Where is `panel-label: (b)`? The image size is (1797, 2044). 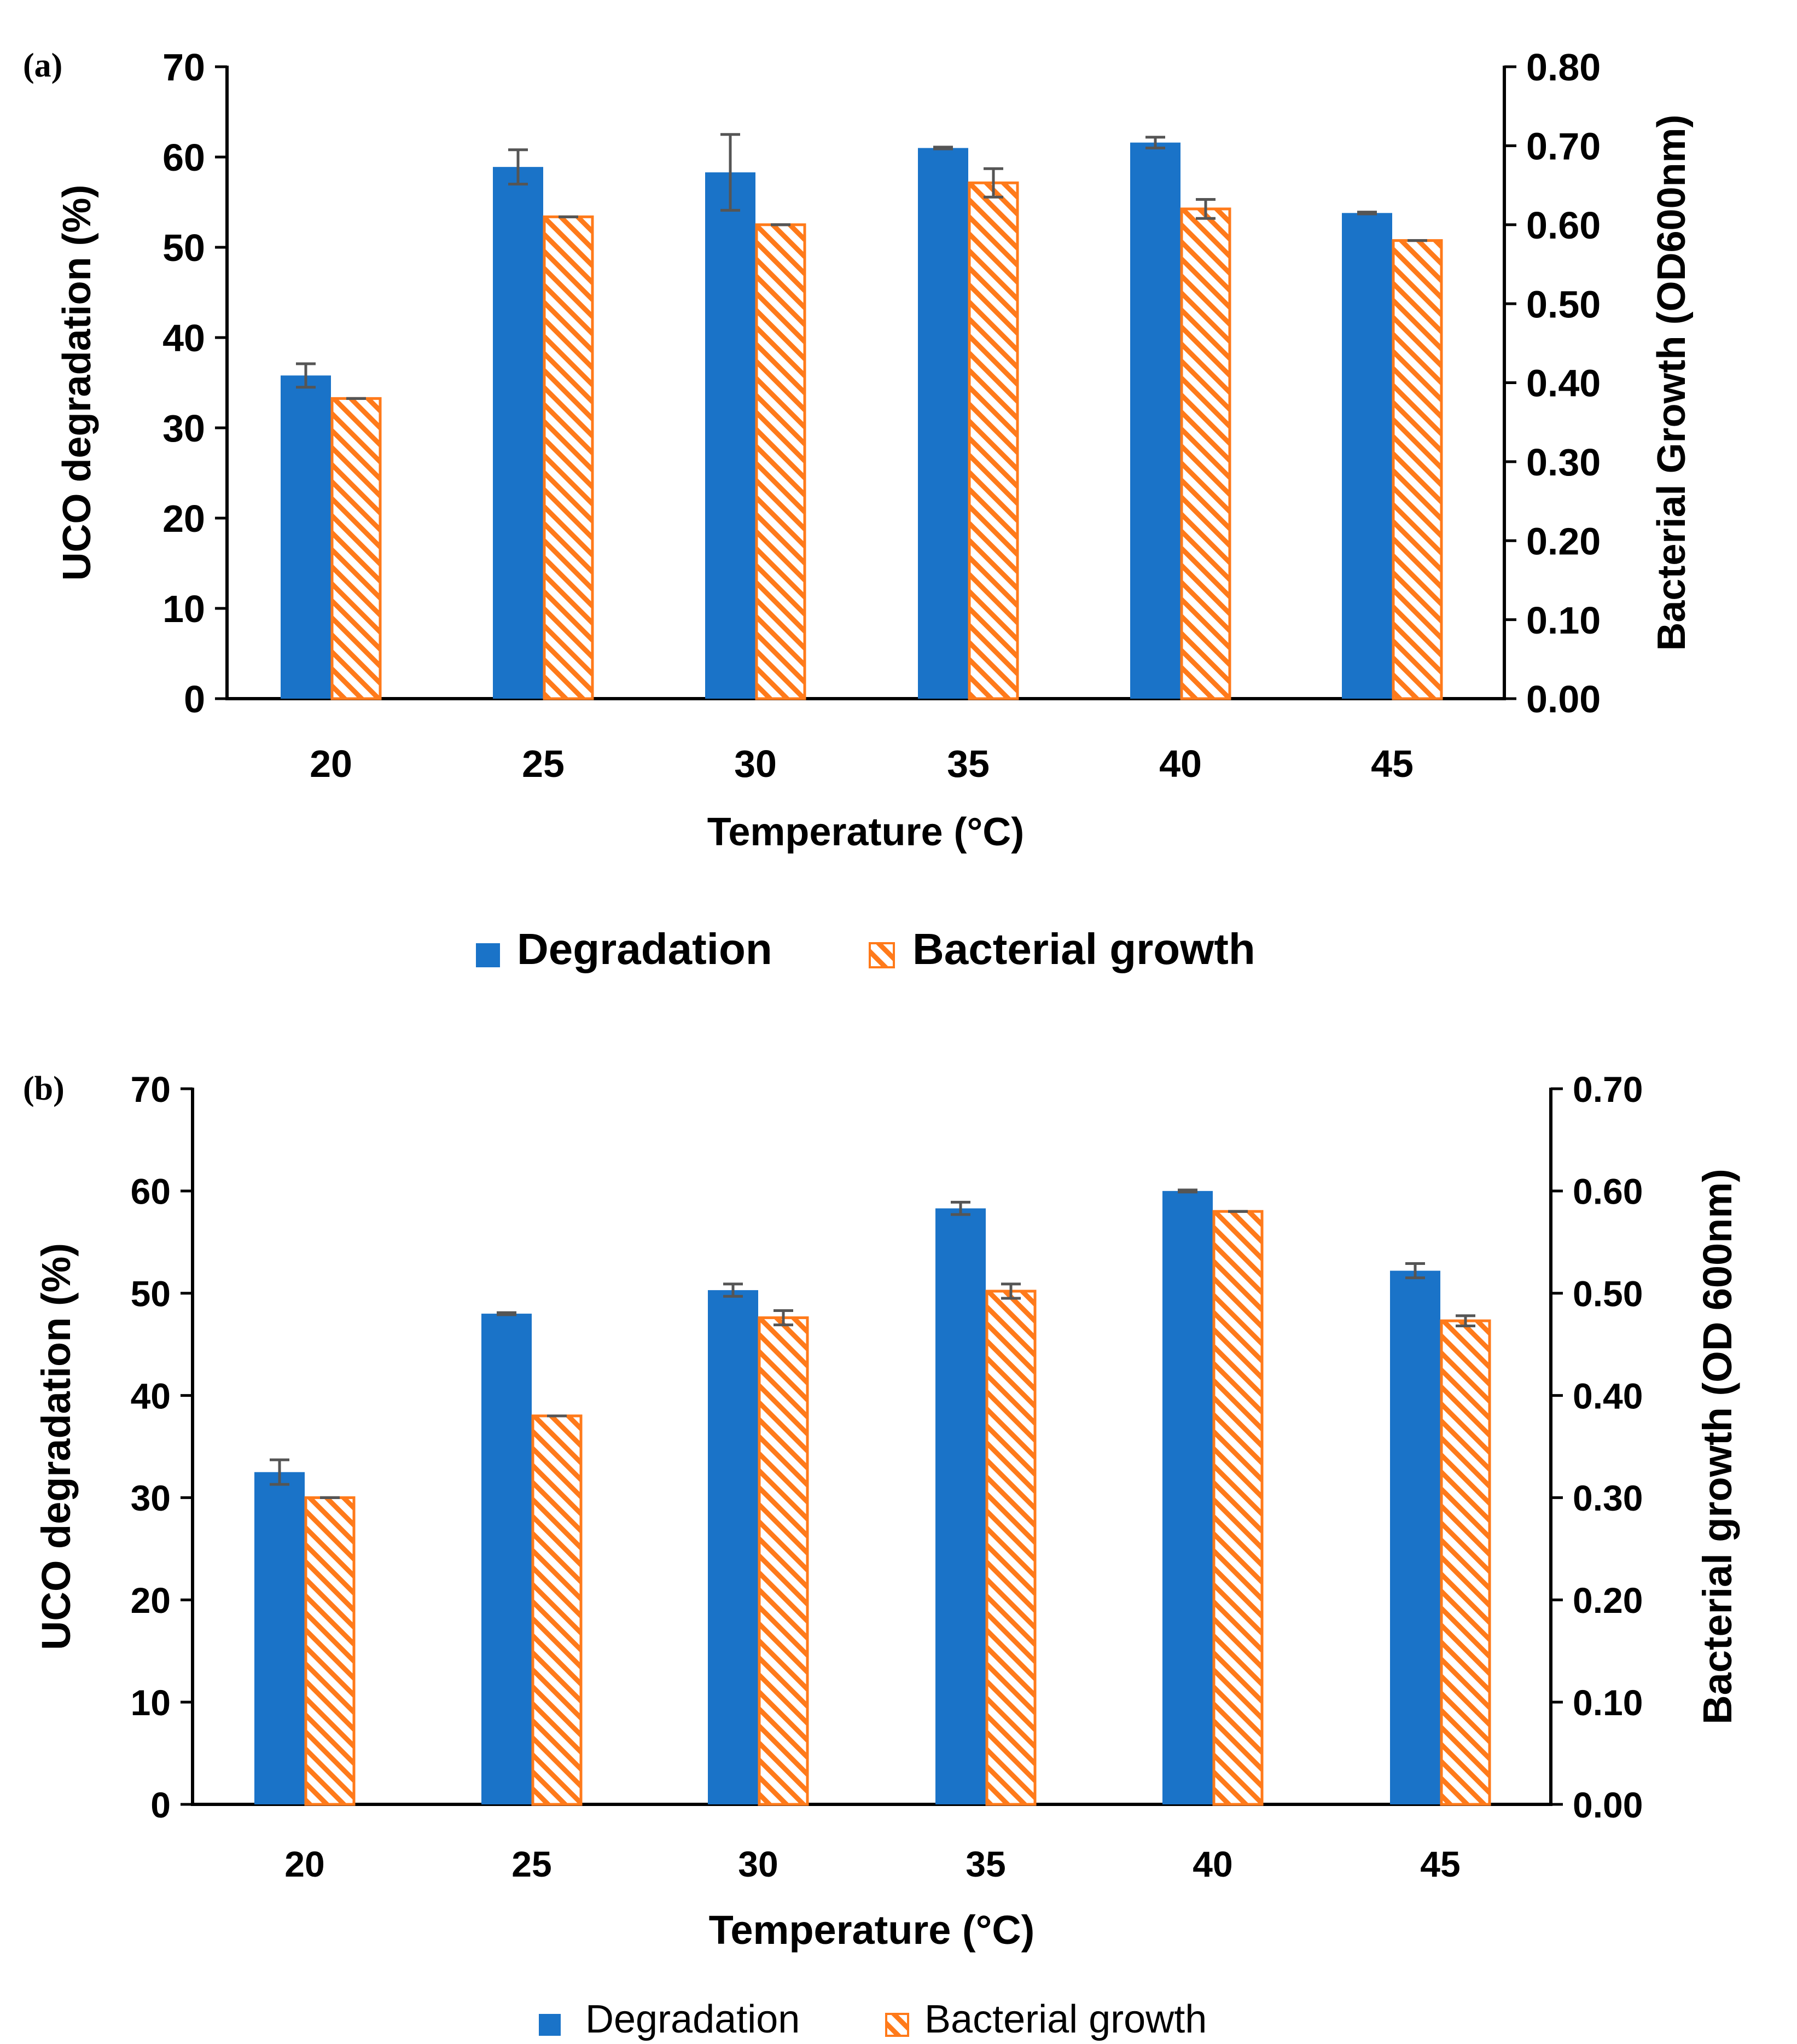
panel-label: (b) is located at coordinates (44, 1088).